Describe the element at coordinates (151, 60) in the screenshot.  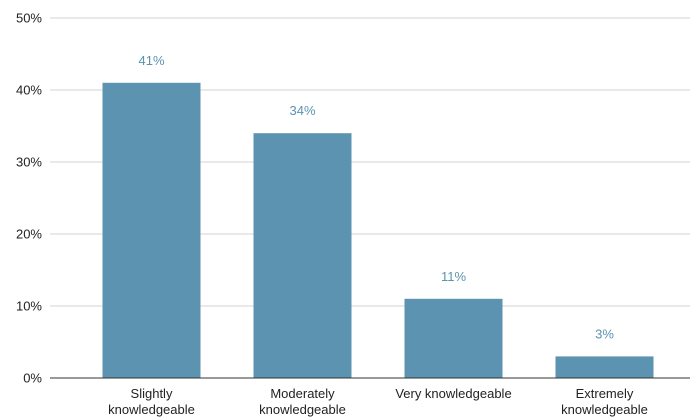
I see `data-label: 41%` at that location.